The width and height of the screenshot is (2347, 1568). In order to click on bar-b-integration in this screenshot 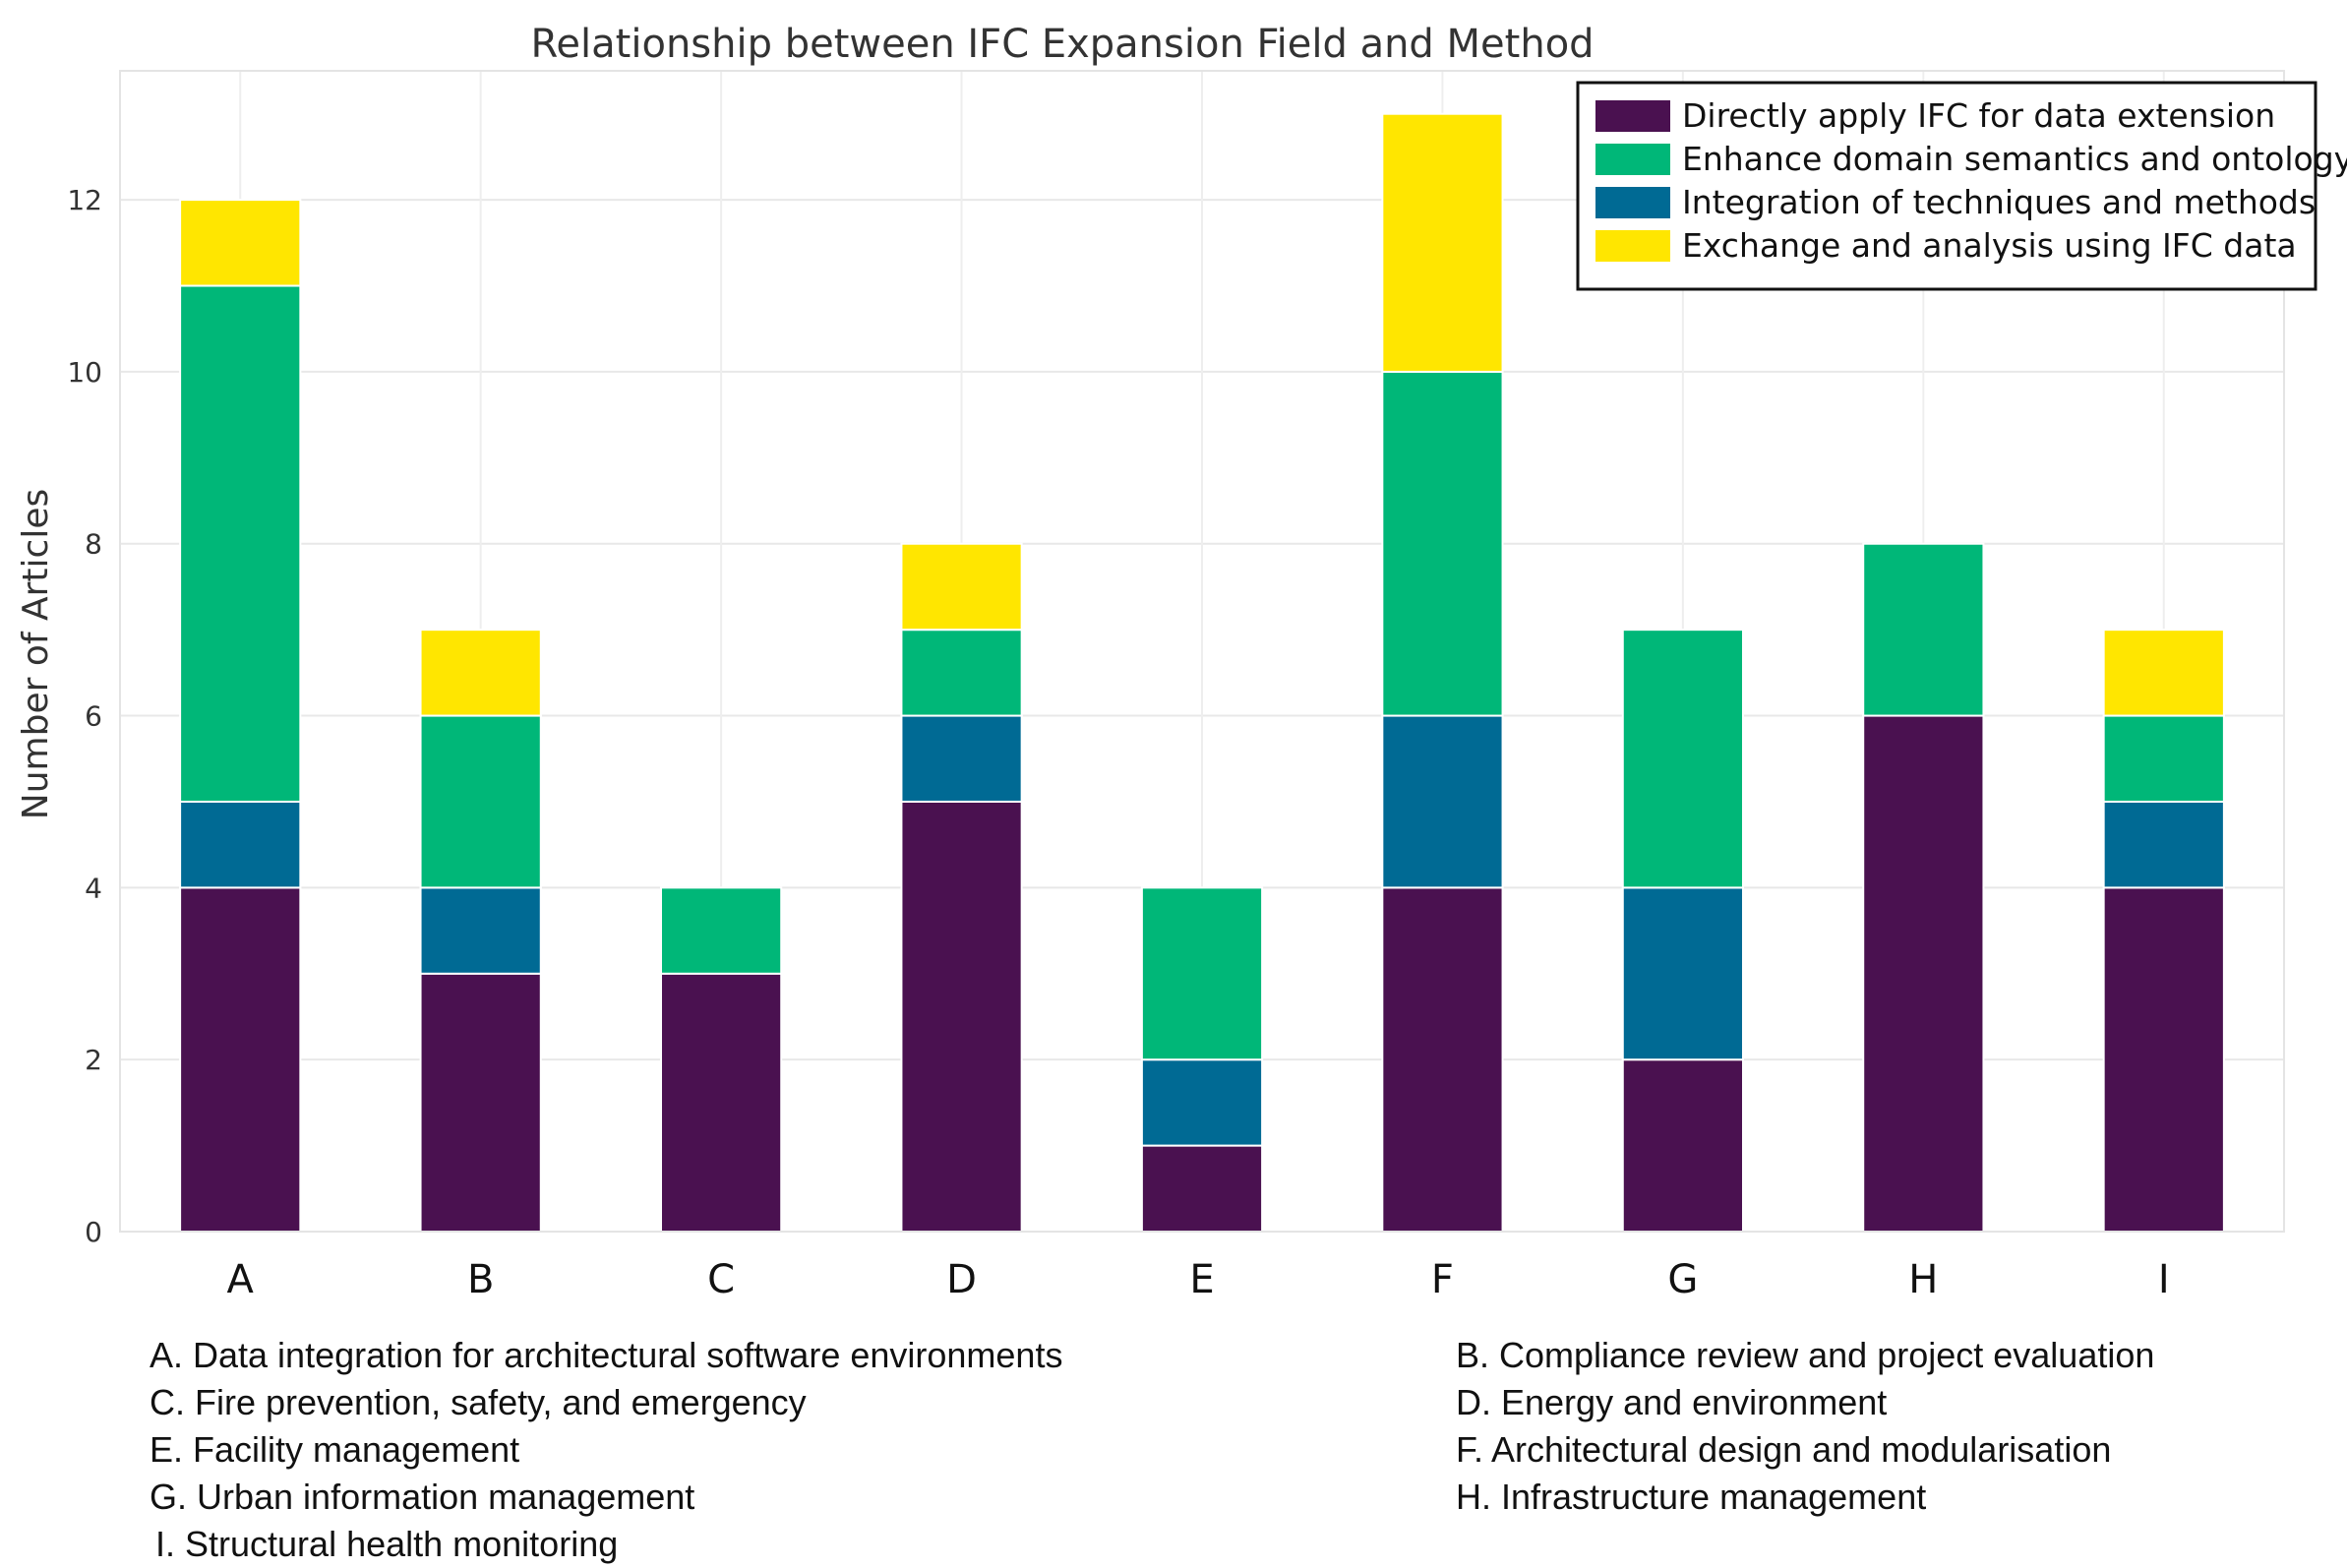, I will do `click(480, 930)`.